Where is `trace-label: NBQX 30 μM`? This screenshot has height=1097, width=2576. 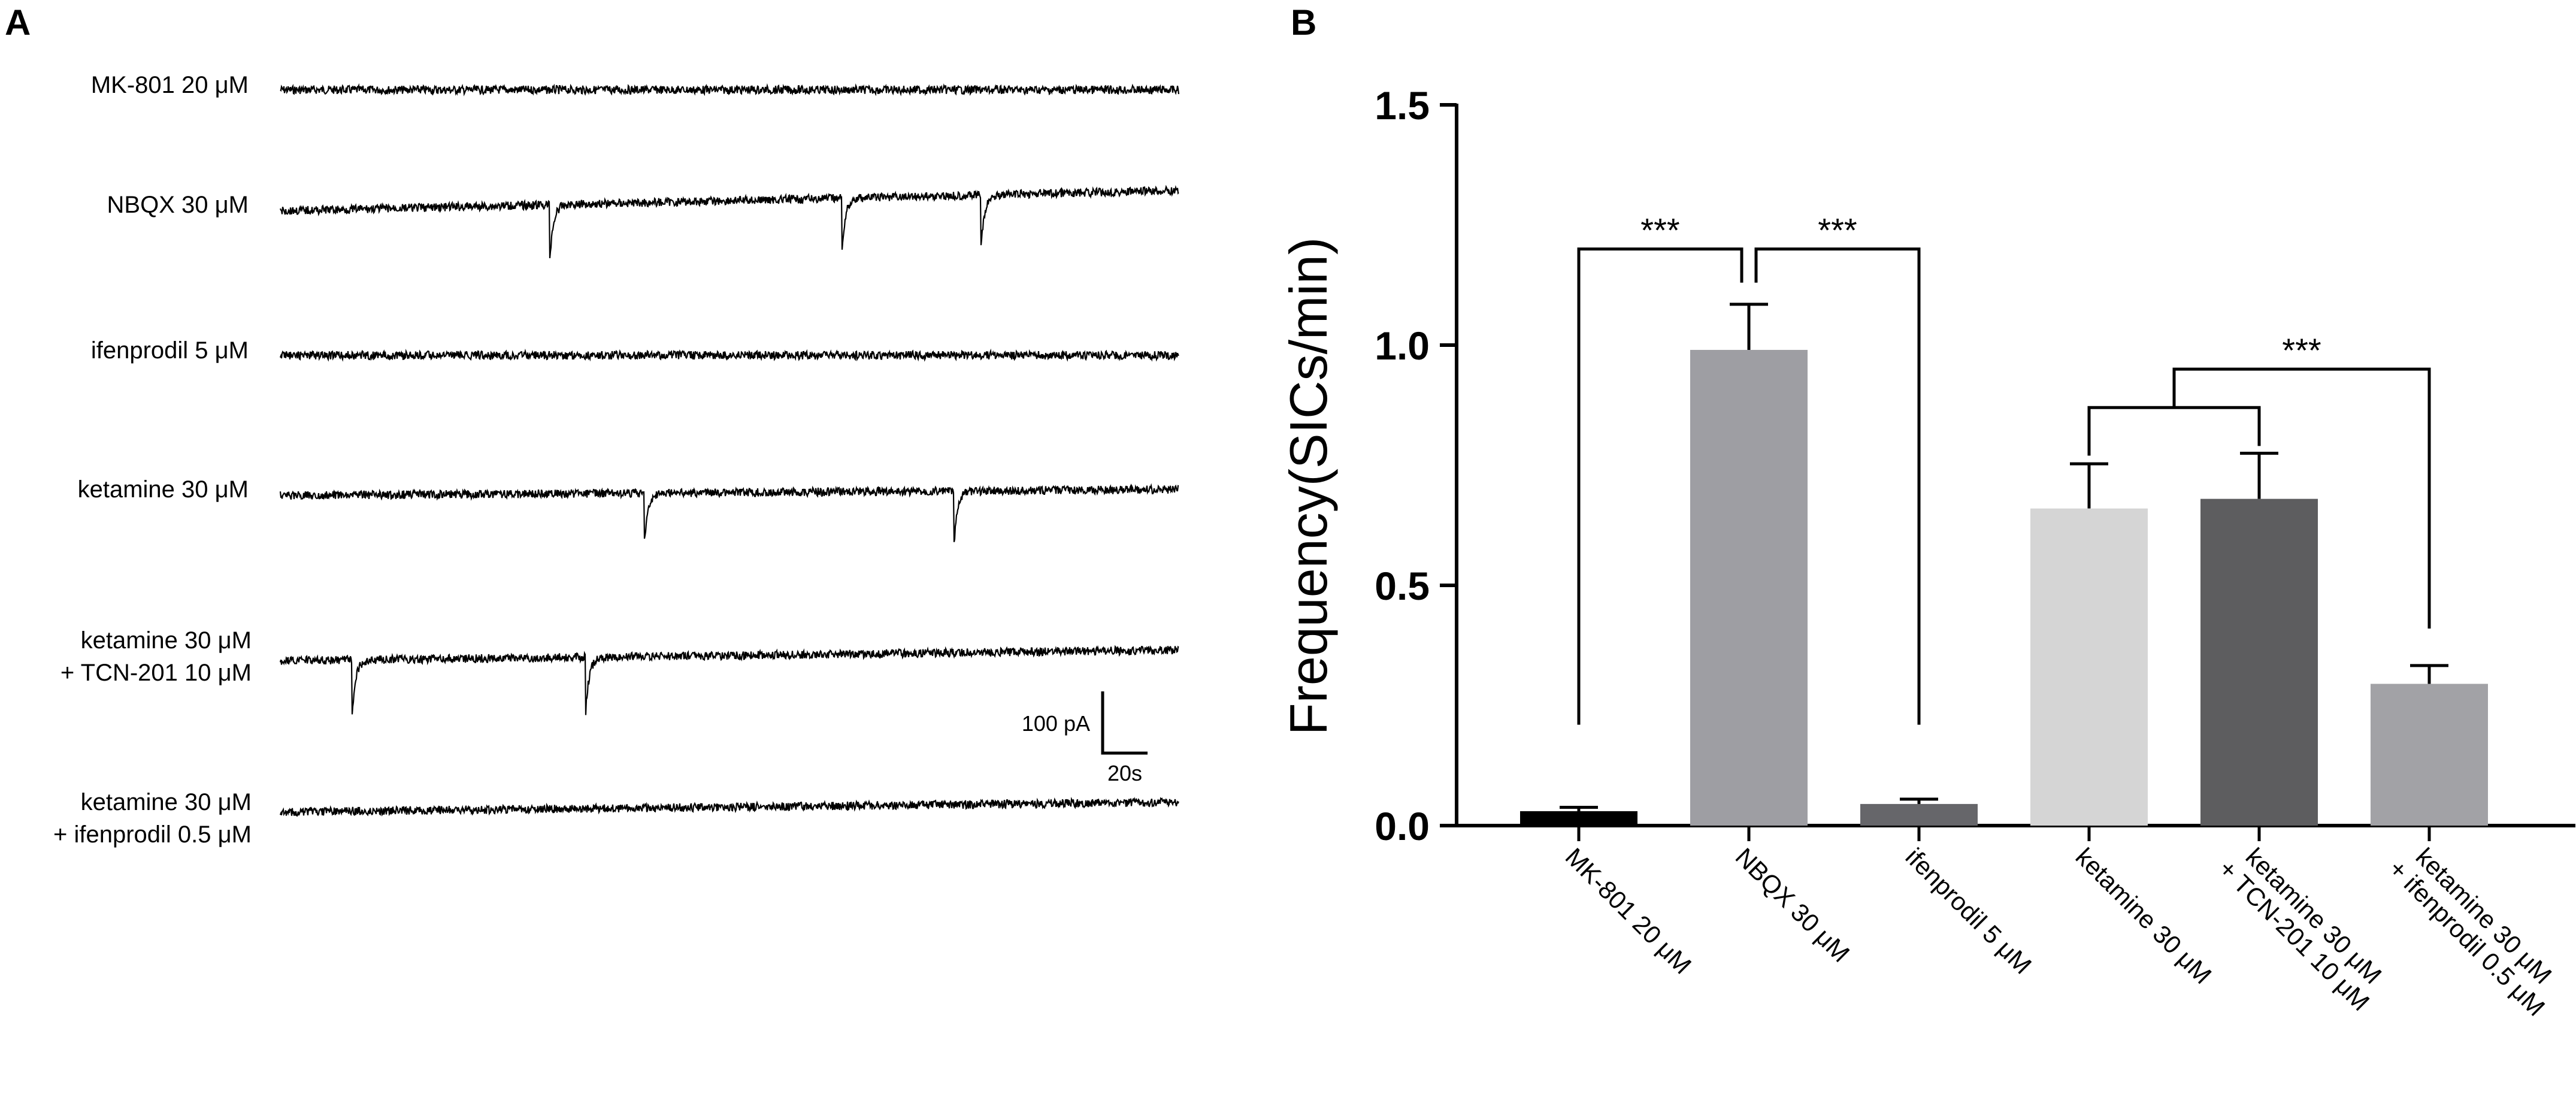
trace-label: NBQX 30 μM is located at coordinates (178, 205).